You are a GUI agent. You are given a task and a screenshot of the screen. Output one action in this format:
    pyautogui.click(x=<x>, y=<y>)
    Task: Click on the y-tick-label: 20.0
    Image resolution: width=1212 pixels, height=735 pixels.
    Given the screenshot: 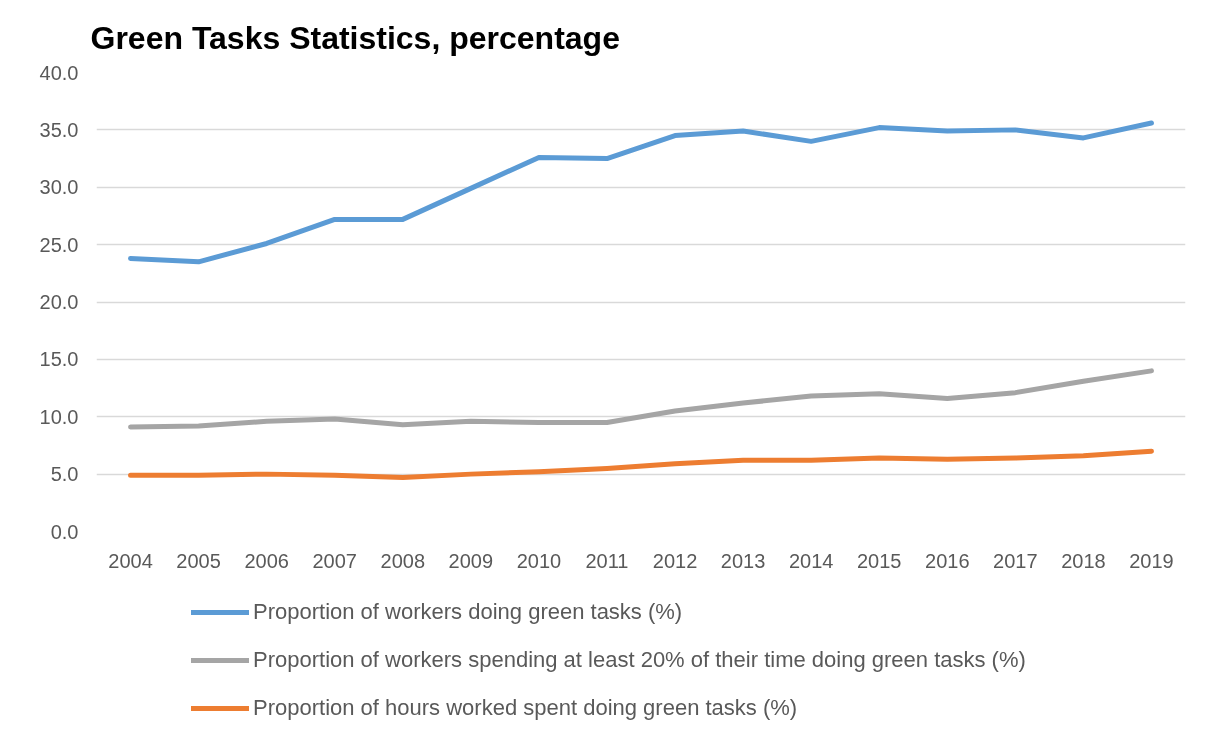 What is the action you would take?
    pyautogui.click(x=59, y=302)
    